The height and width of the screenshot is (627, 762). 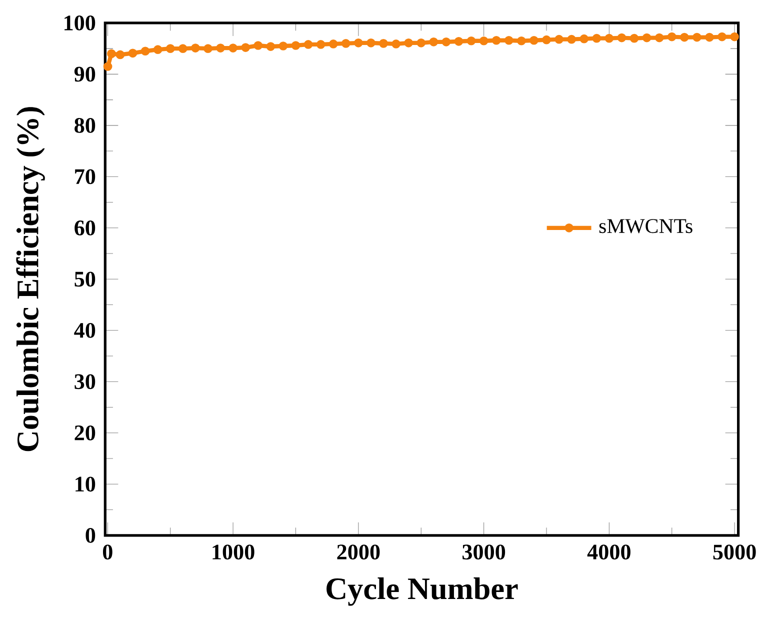 What do you see at coordinates (30, 279) in the screenshot?
I see `y-axis-title: Coulombic Efficiency (%)` at bounding box center [30, 279].